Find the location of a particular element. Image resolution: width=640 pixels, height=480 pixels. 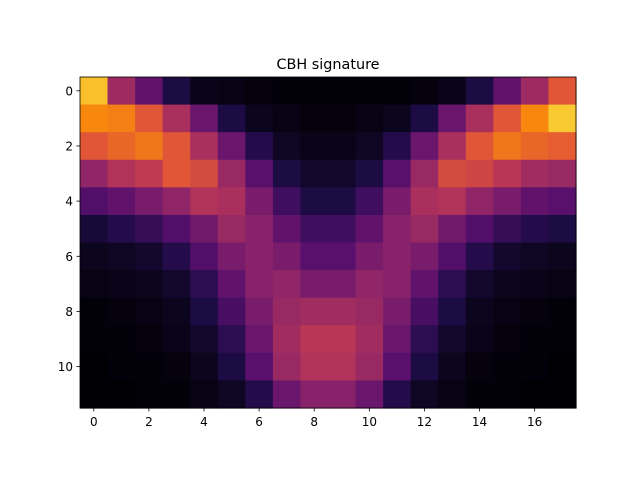

y-tick-label: 6 is located at coordinates (69, 257).